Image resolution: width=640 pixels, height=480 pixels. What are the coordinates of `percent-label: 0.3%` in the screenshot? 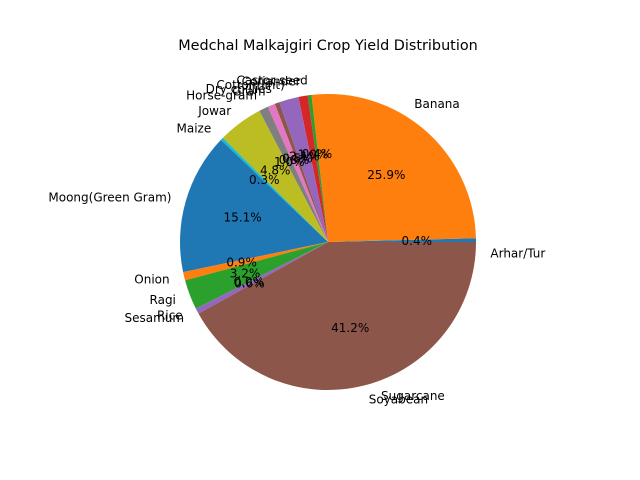 It's located at (264, 180).